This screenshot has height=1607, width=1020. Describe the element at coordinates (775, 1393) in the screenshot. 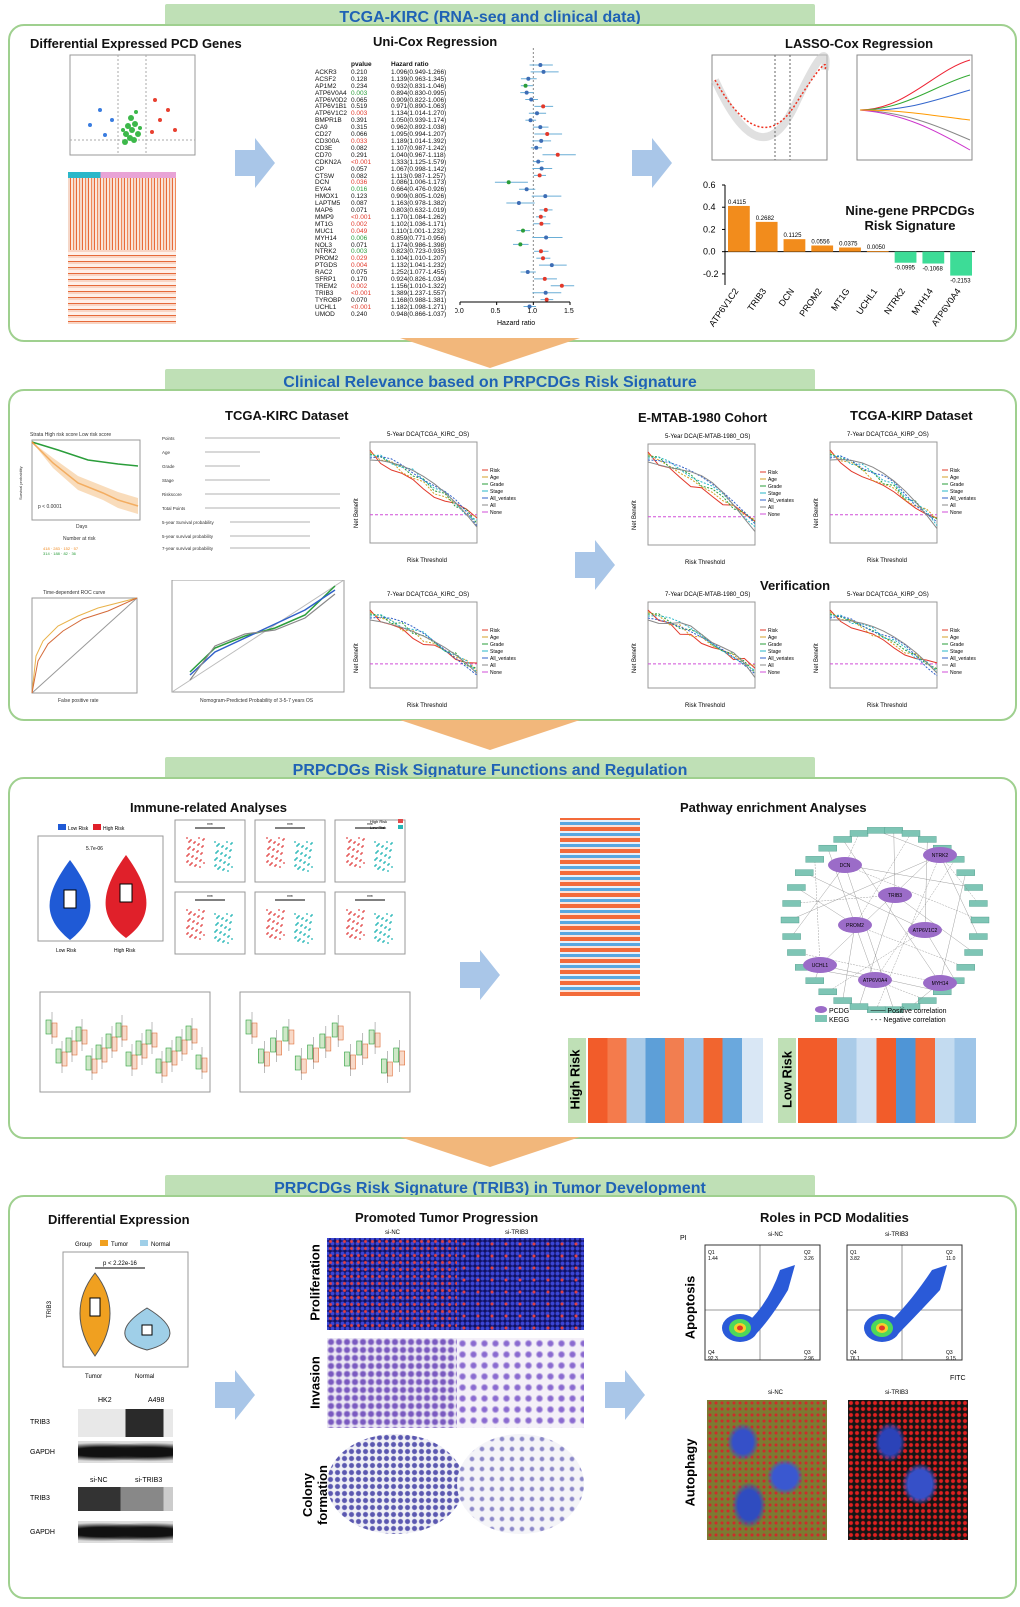

I see `autophagy-col-sinc: si-NC` at that location.